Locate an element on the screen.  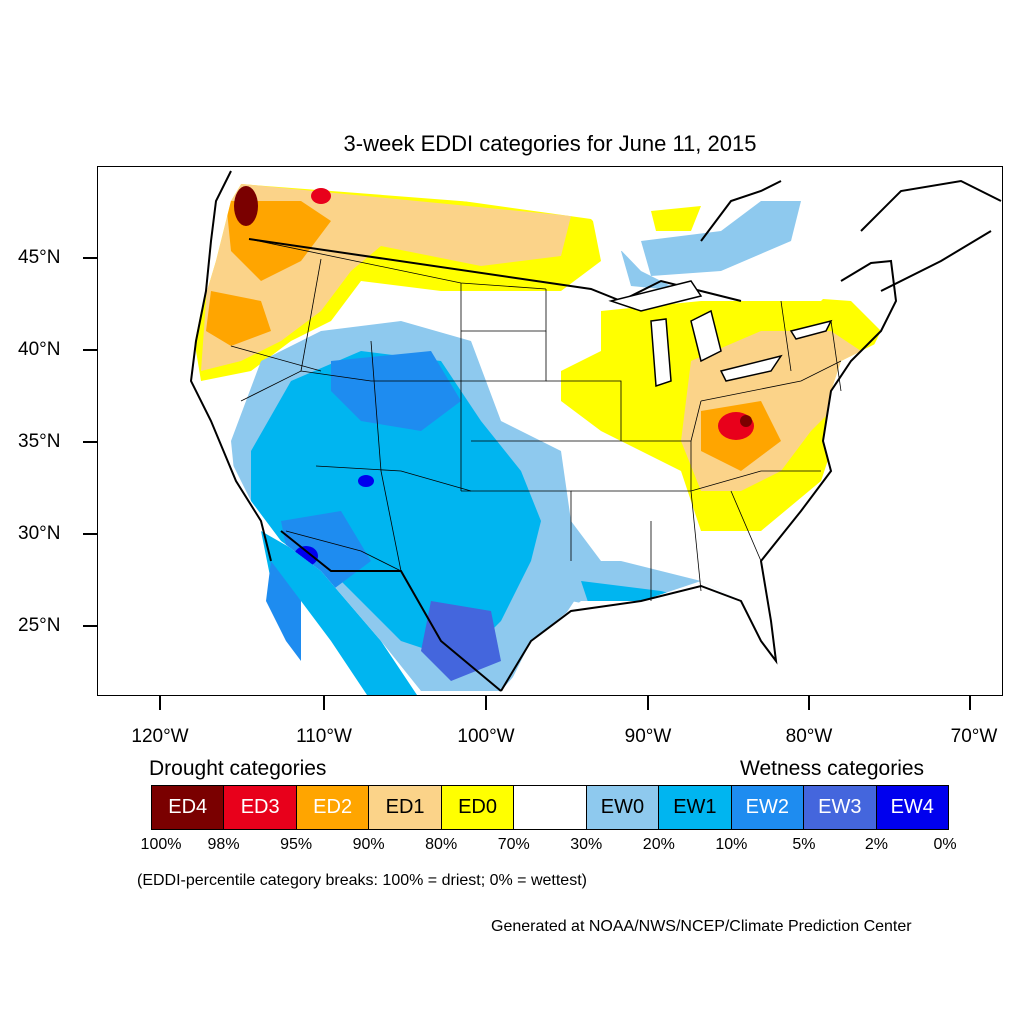
wetness-heading: Wetness categories is located at coordinates (832, 768).